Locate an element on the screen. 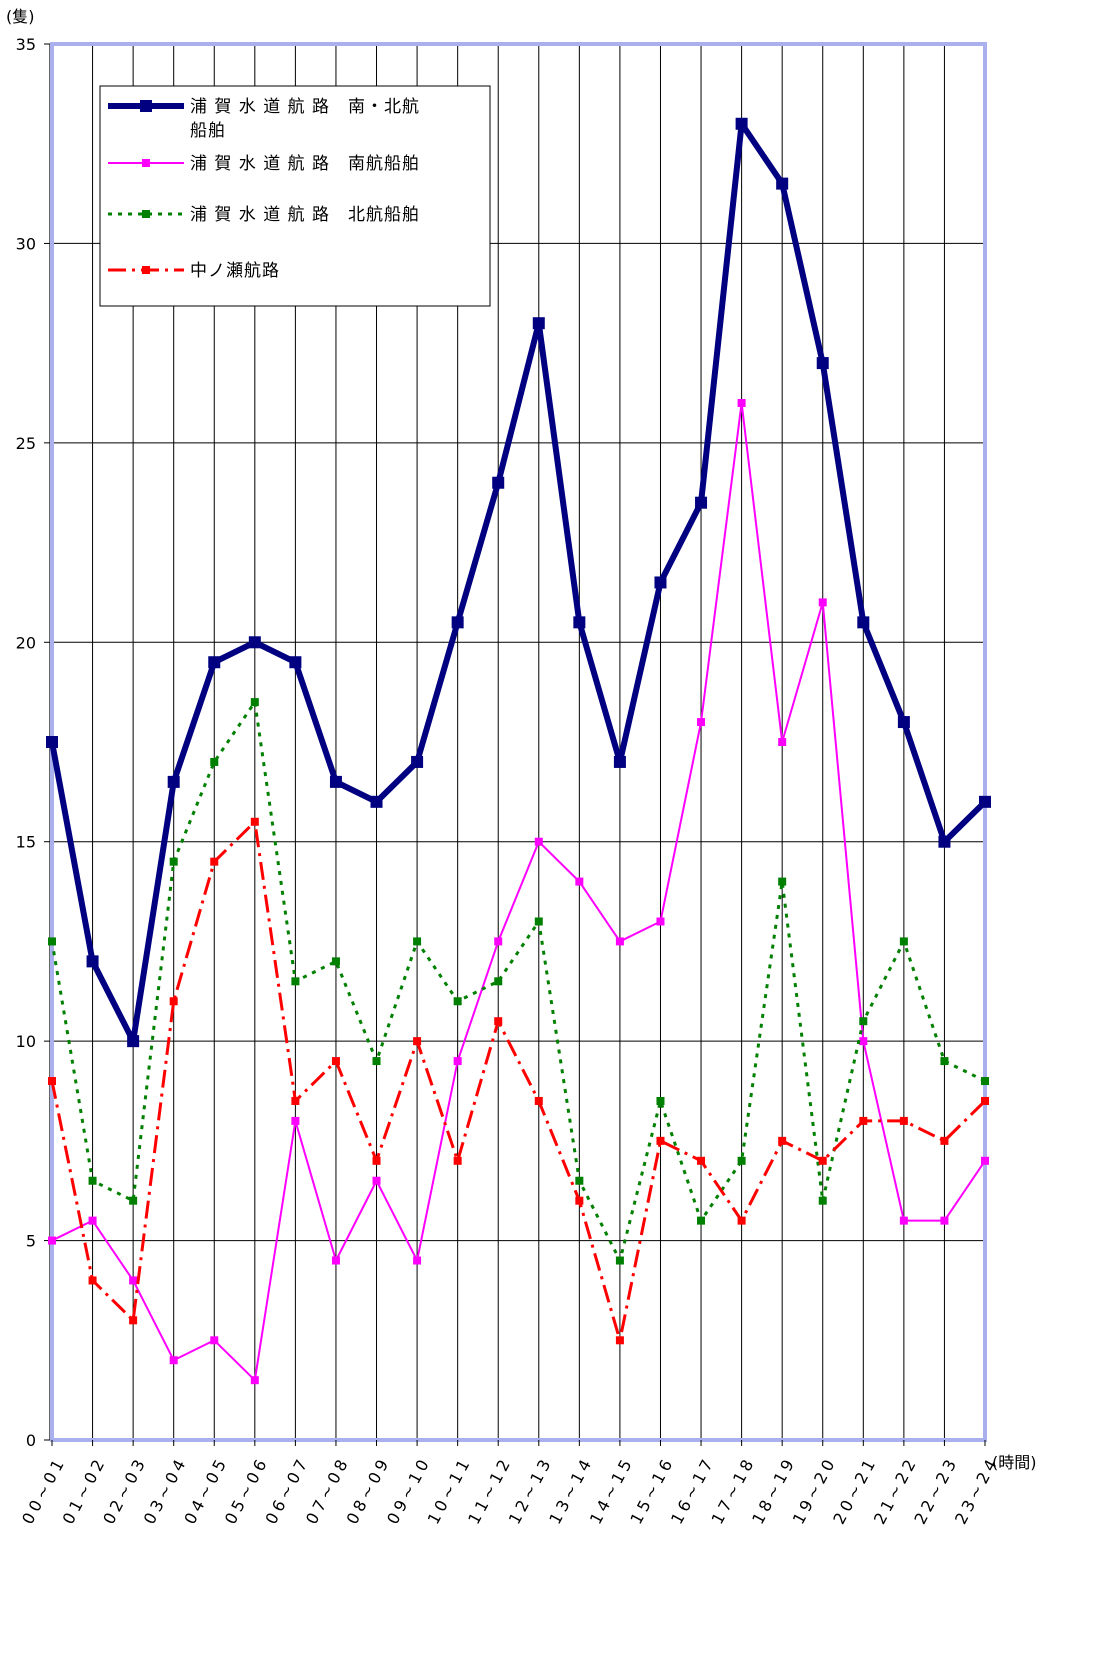 The height and width of the screenshot is (1655, 1120). y-tick-label: 0 is located at coordinates (31, 1440).